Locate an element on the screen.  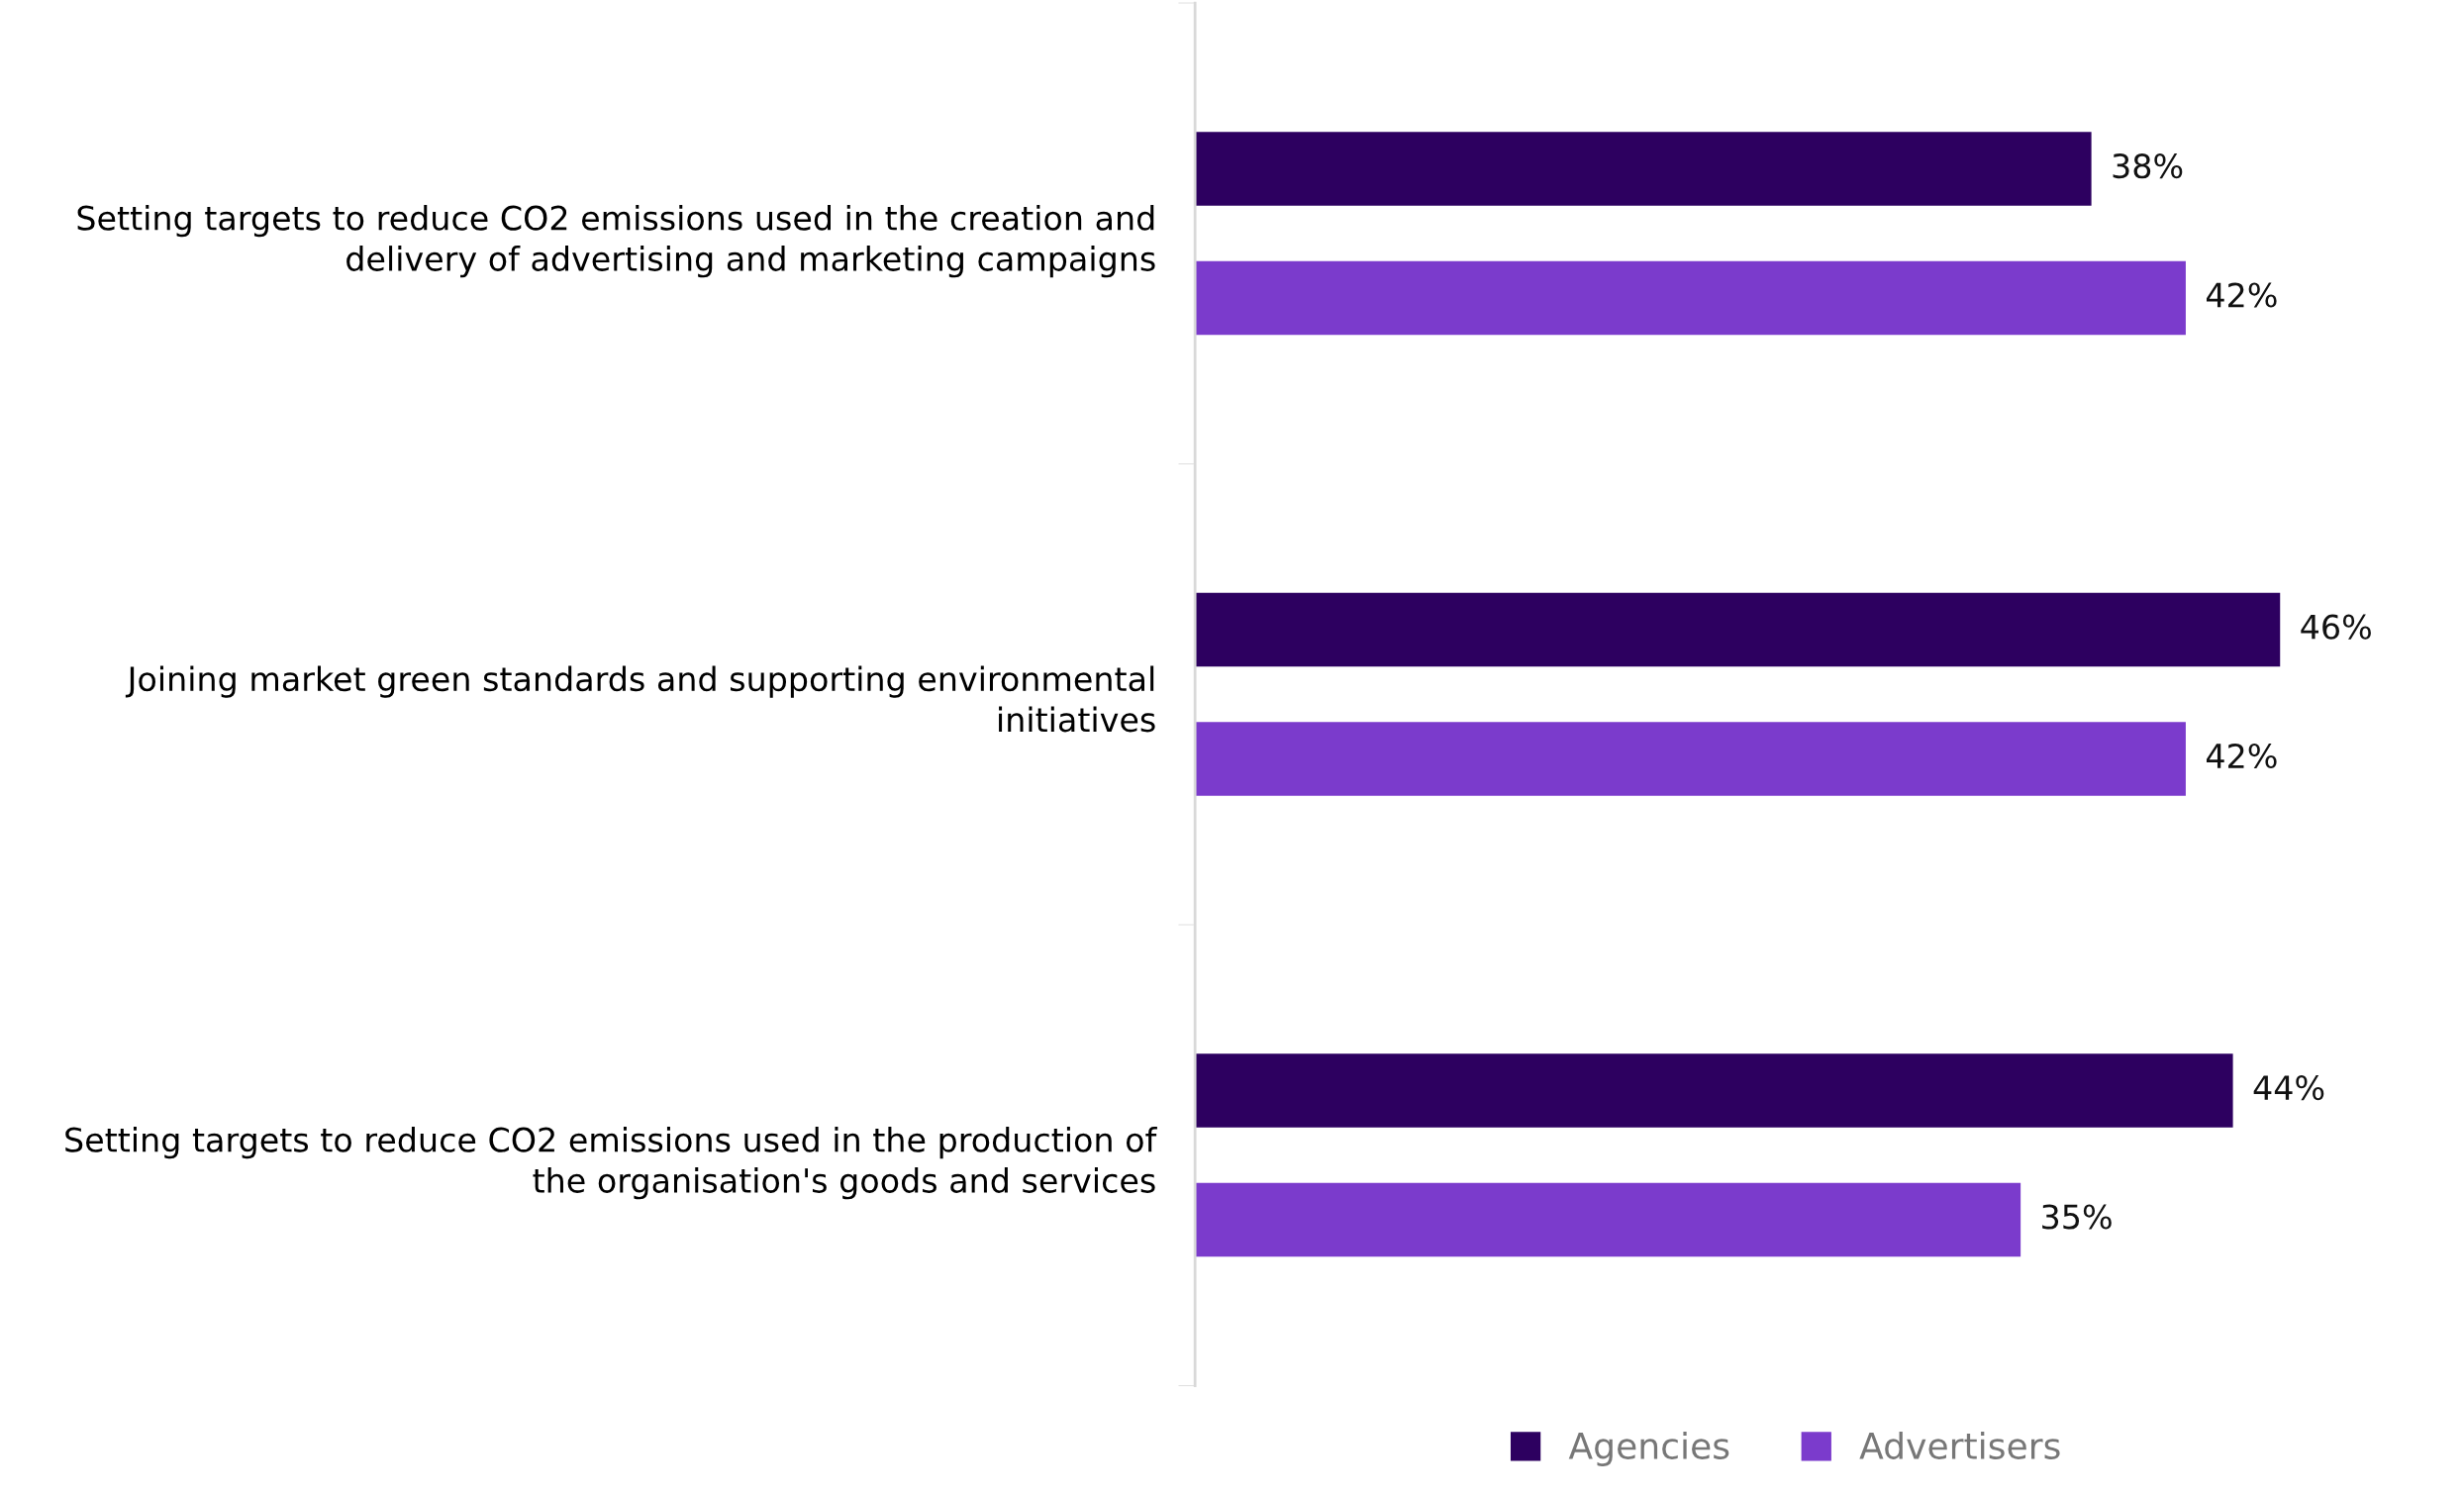
data-label: 35% is located at coordinates (2077, 1217).